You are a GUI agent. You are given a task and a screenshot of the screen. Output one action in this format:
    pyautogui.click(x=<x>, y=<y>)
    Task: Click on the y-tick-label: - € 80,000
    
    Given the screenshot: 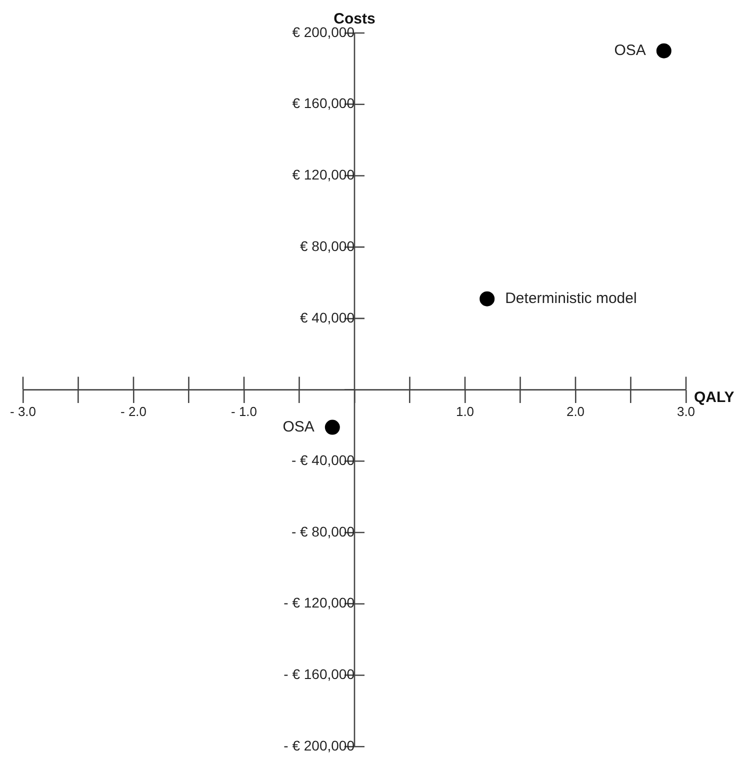 What is the action you would take?
    pyautogui.click(x=323, y=531)
    